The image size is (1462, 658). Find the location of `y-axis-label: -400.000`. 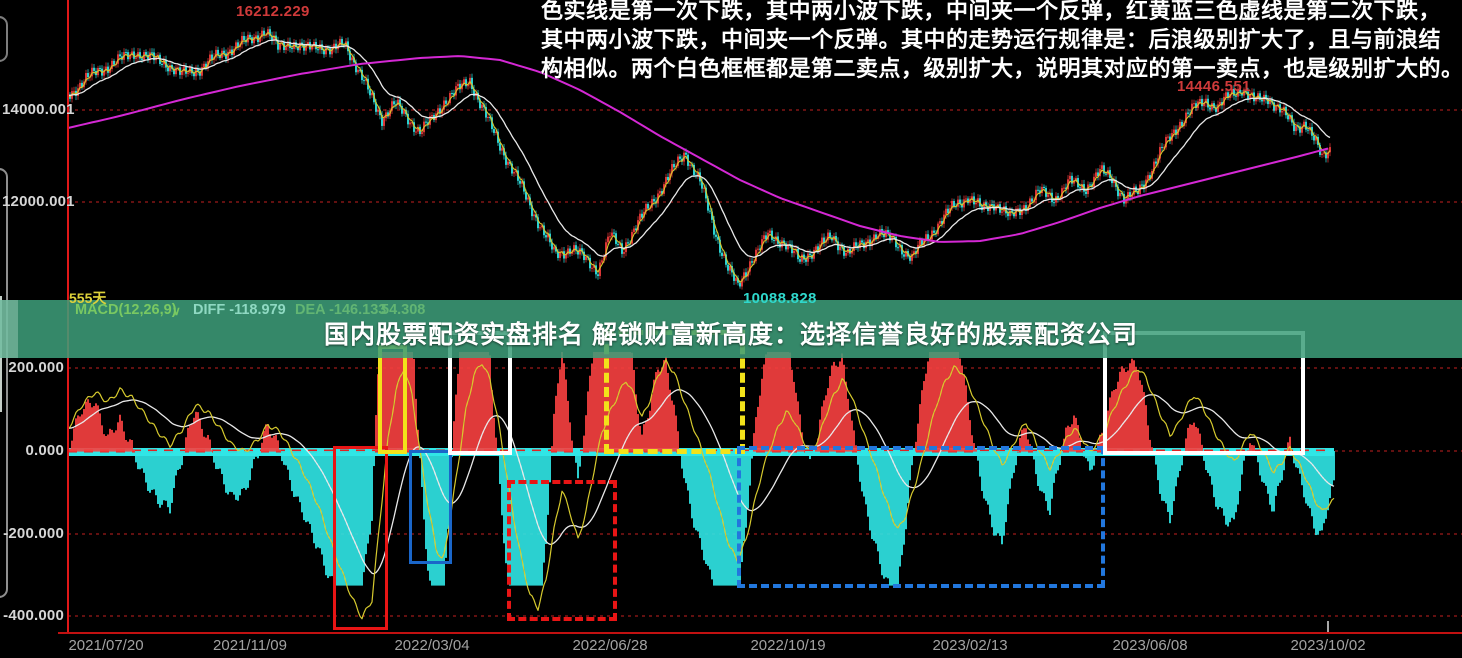

y-axis-label: -400.000 is located at coordinates (33, 615).